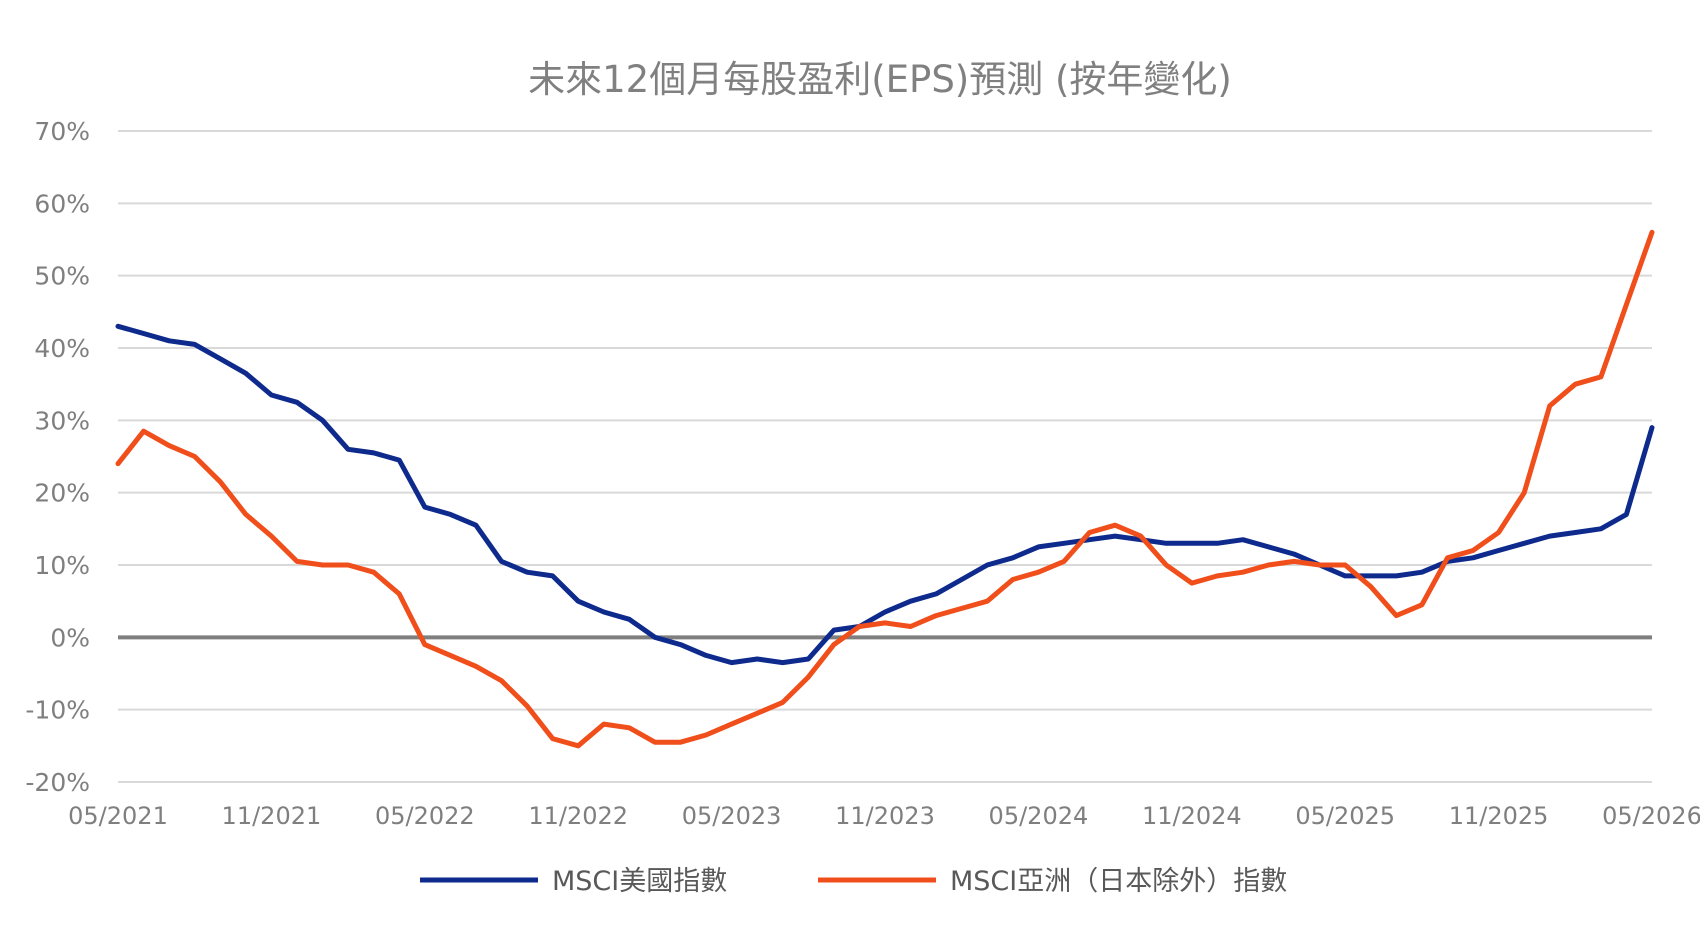 This screenshot has height=938, width=1700. I want to click on y-tick-label: 20%, so click(62, 493).